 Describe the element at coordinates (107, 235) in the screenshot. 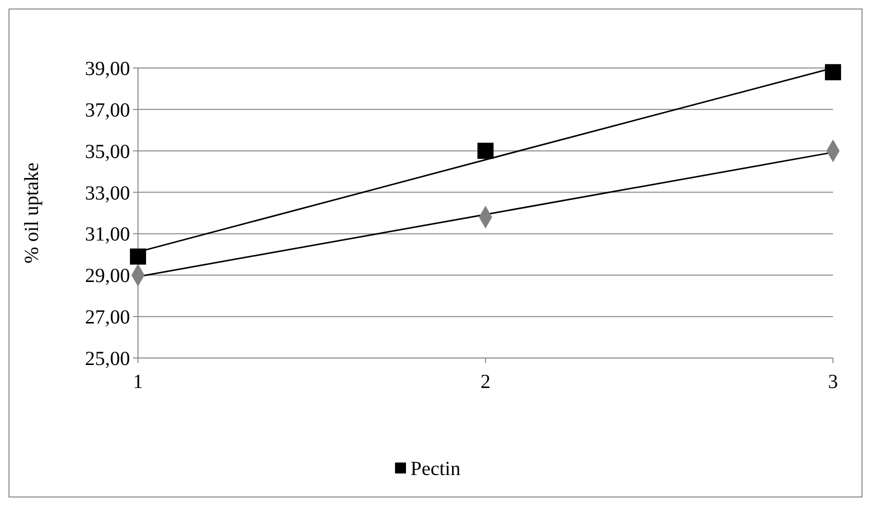

I see `y-tick-label: 31,00` at that location.